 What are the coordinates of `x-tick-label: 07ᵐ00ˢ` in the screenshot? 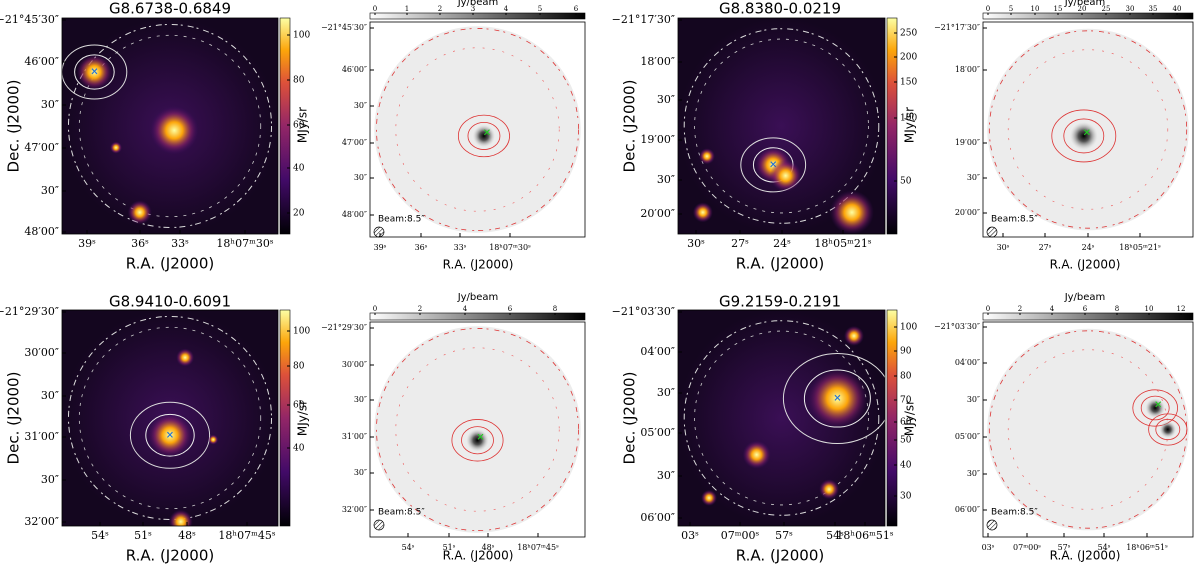 It's located at (740, 535).